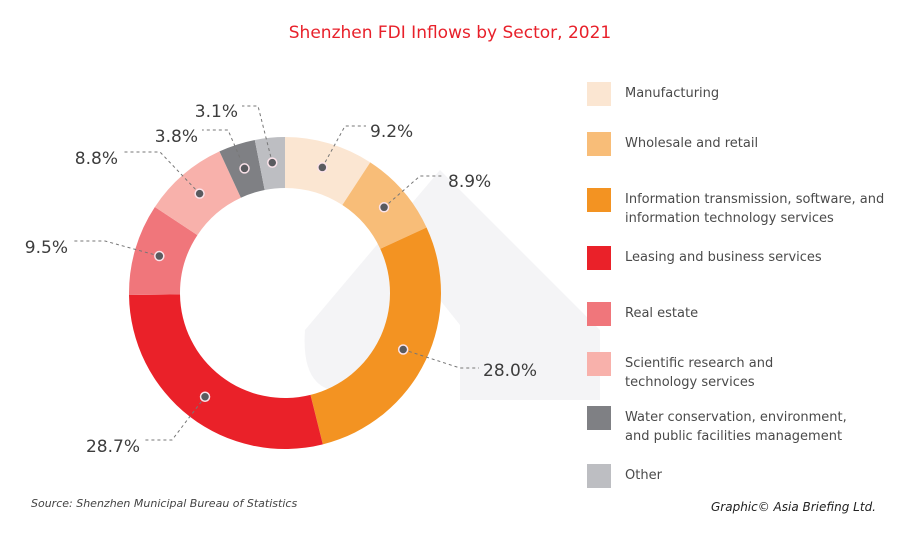  I want to click on legend-label: Other, so click(643, 475).